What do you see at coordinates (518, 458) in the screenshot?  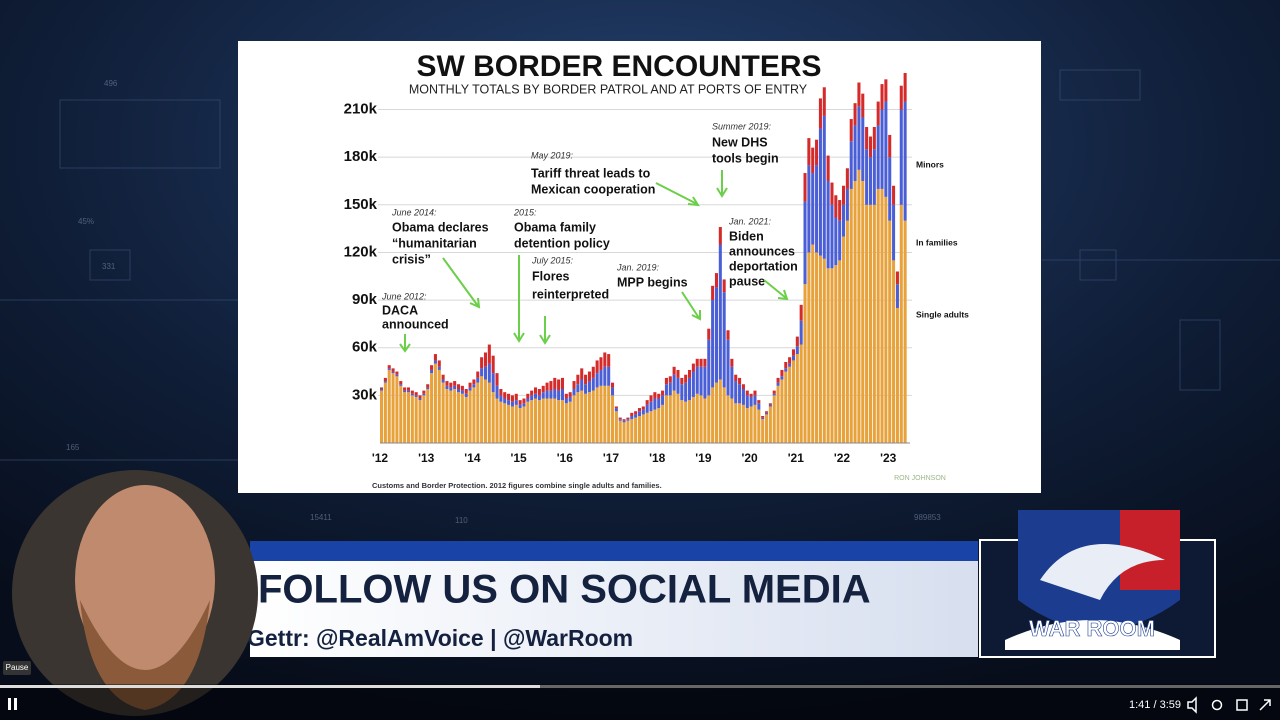 I see `x-tick-label: '15` at bounding box center [518, 458].